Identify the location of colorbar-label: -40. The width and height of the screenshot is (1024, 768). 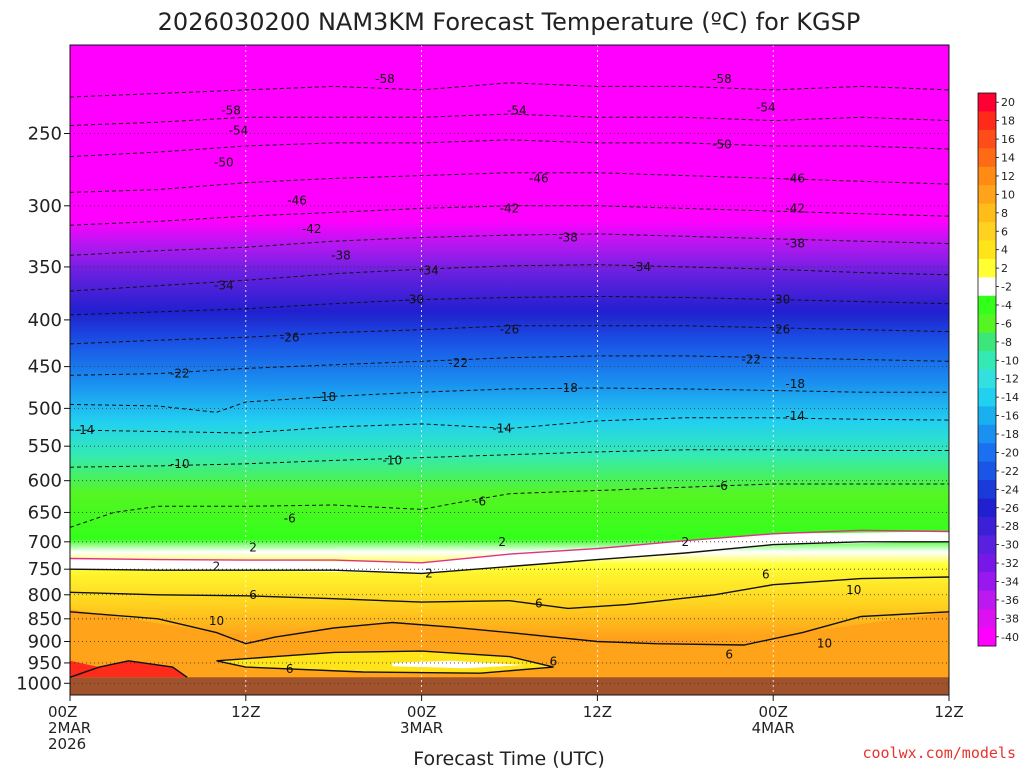
(1010, 637).